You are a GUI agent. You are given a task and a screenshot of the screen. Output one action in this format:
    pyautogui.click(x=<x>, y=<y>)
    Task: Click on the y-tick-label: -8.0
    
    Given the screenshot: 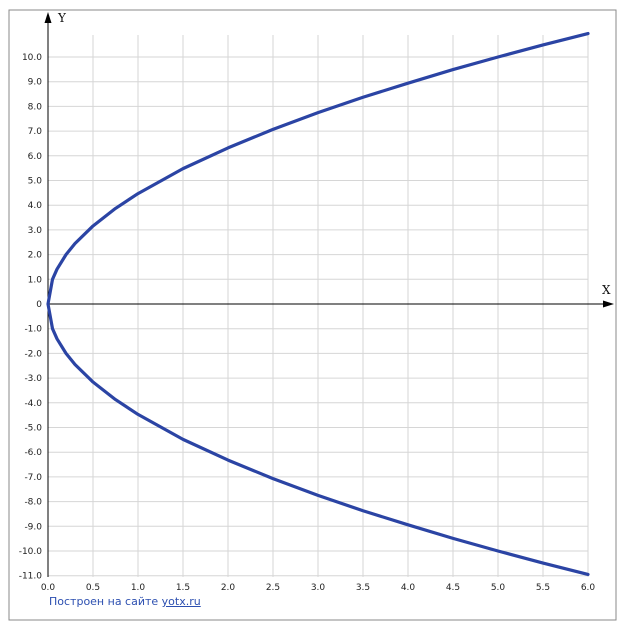 What is the action you would take?
    pyautogui.click(x=33, y=503)
    